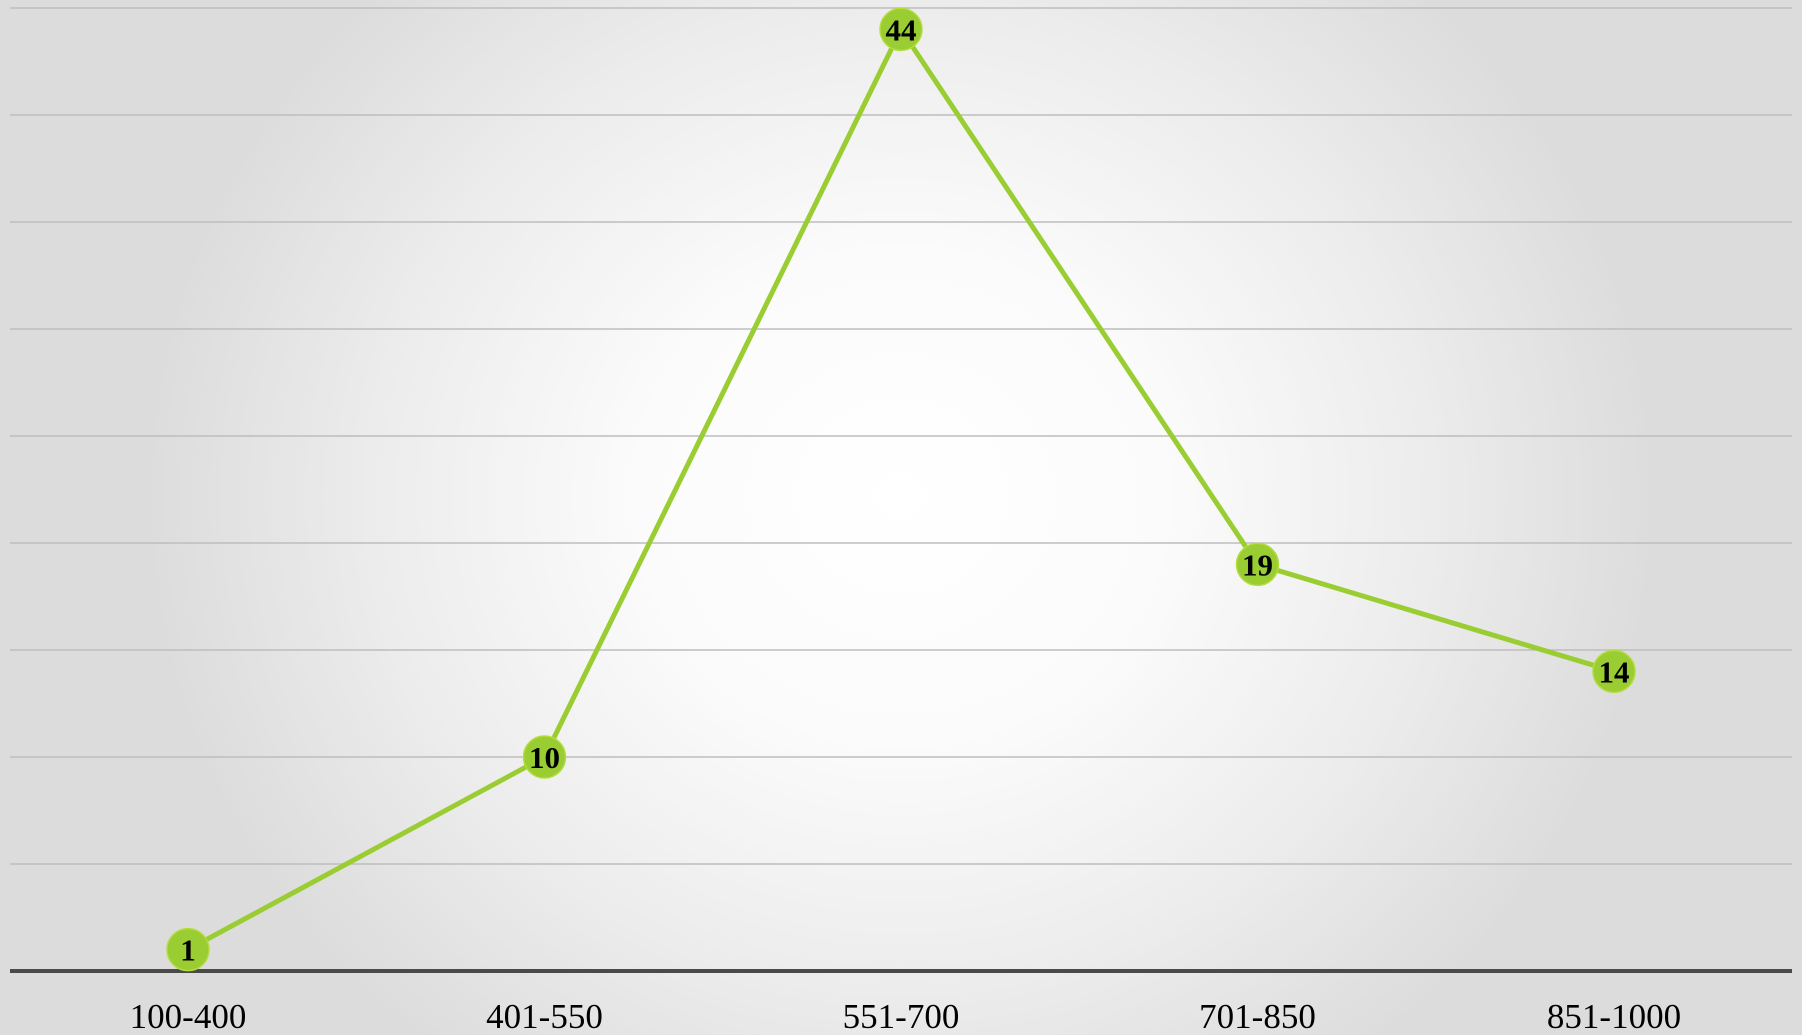  I want to click on data-label: 44, so click(901, 29).